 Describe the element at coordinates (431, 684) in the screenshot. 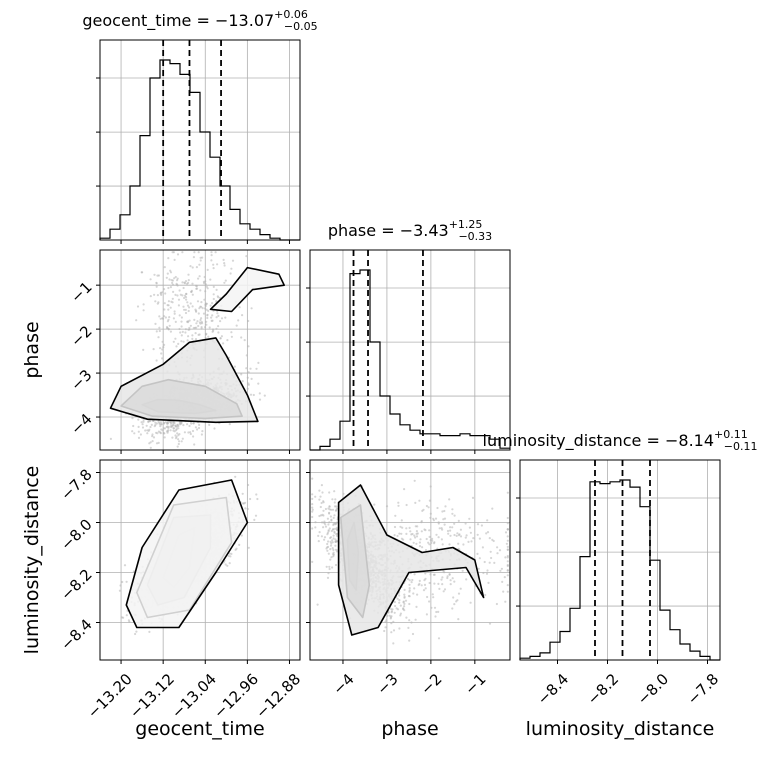

I see `x-tick-label-phase: −2` at that location.